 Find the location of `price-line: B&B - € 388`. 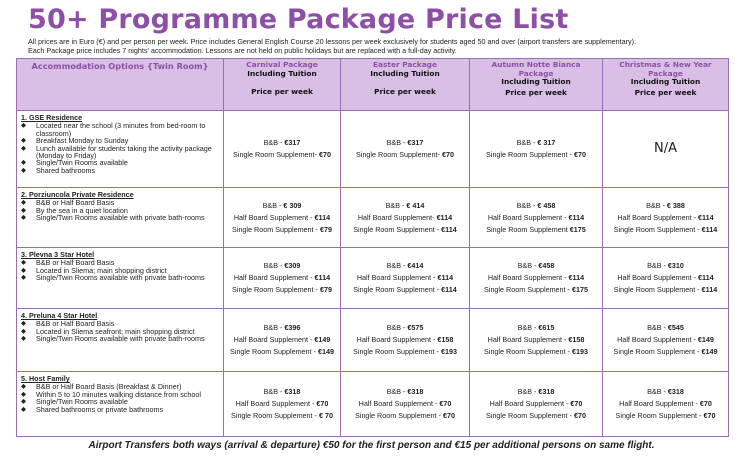

price-line: B&B - € 388 is located at coordinates (665, 205).